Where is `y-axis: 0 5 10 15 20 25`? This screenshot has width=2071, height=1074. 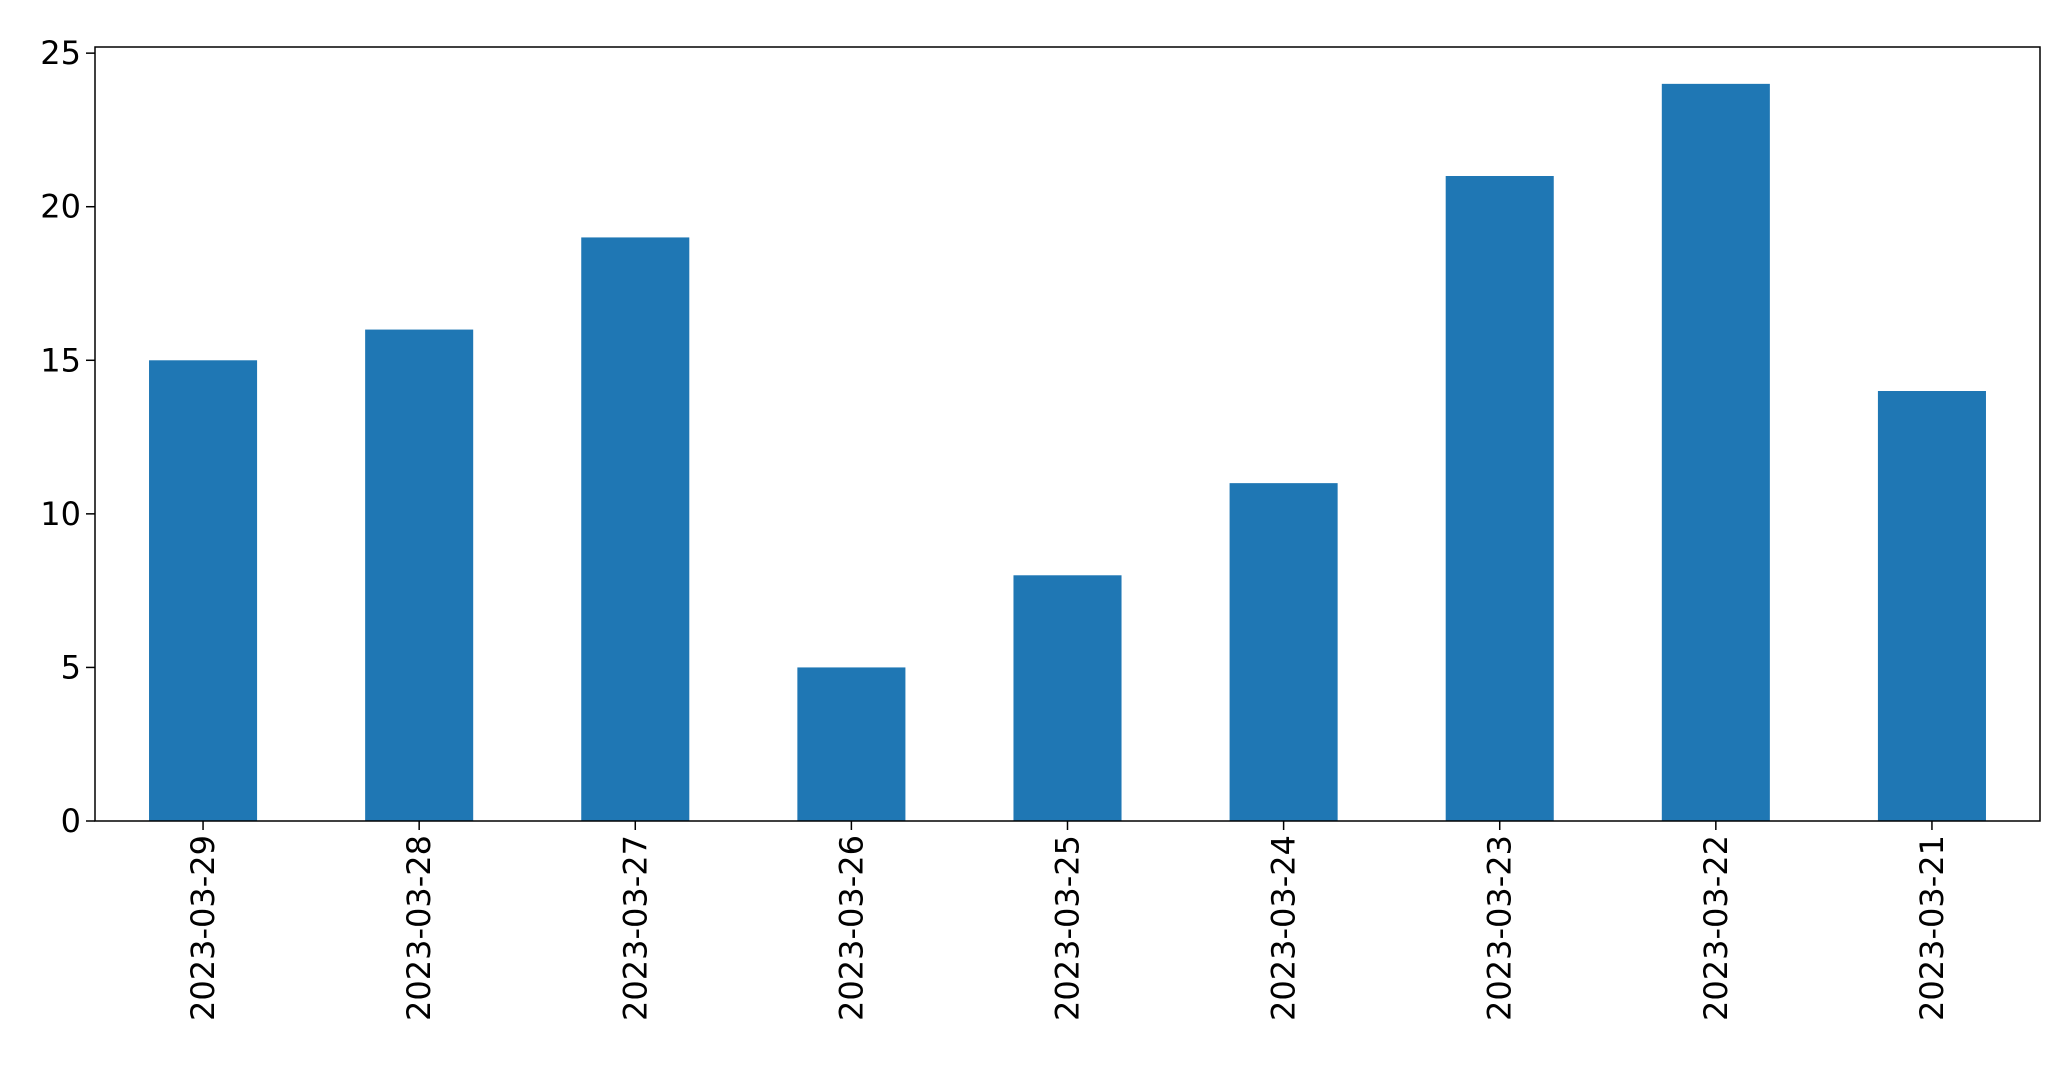 y-axis: 0 5 10 15 20 25 is located at coordinates (67, 437).